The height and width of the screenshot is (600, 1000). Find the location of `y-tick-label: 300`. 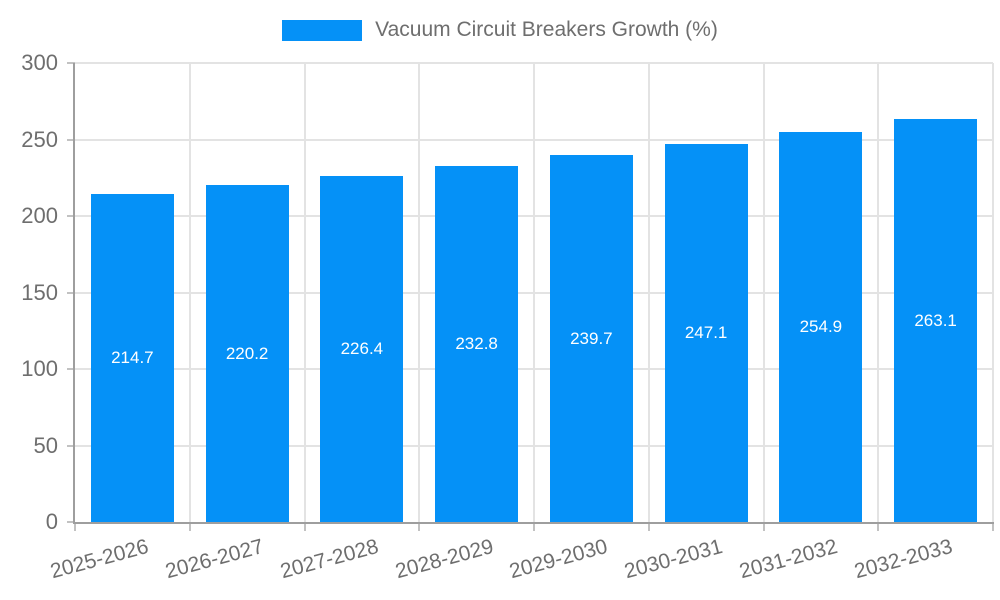

y-tick-label: 300 is located at coordinates (39, 62).